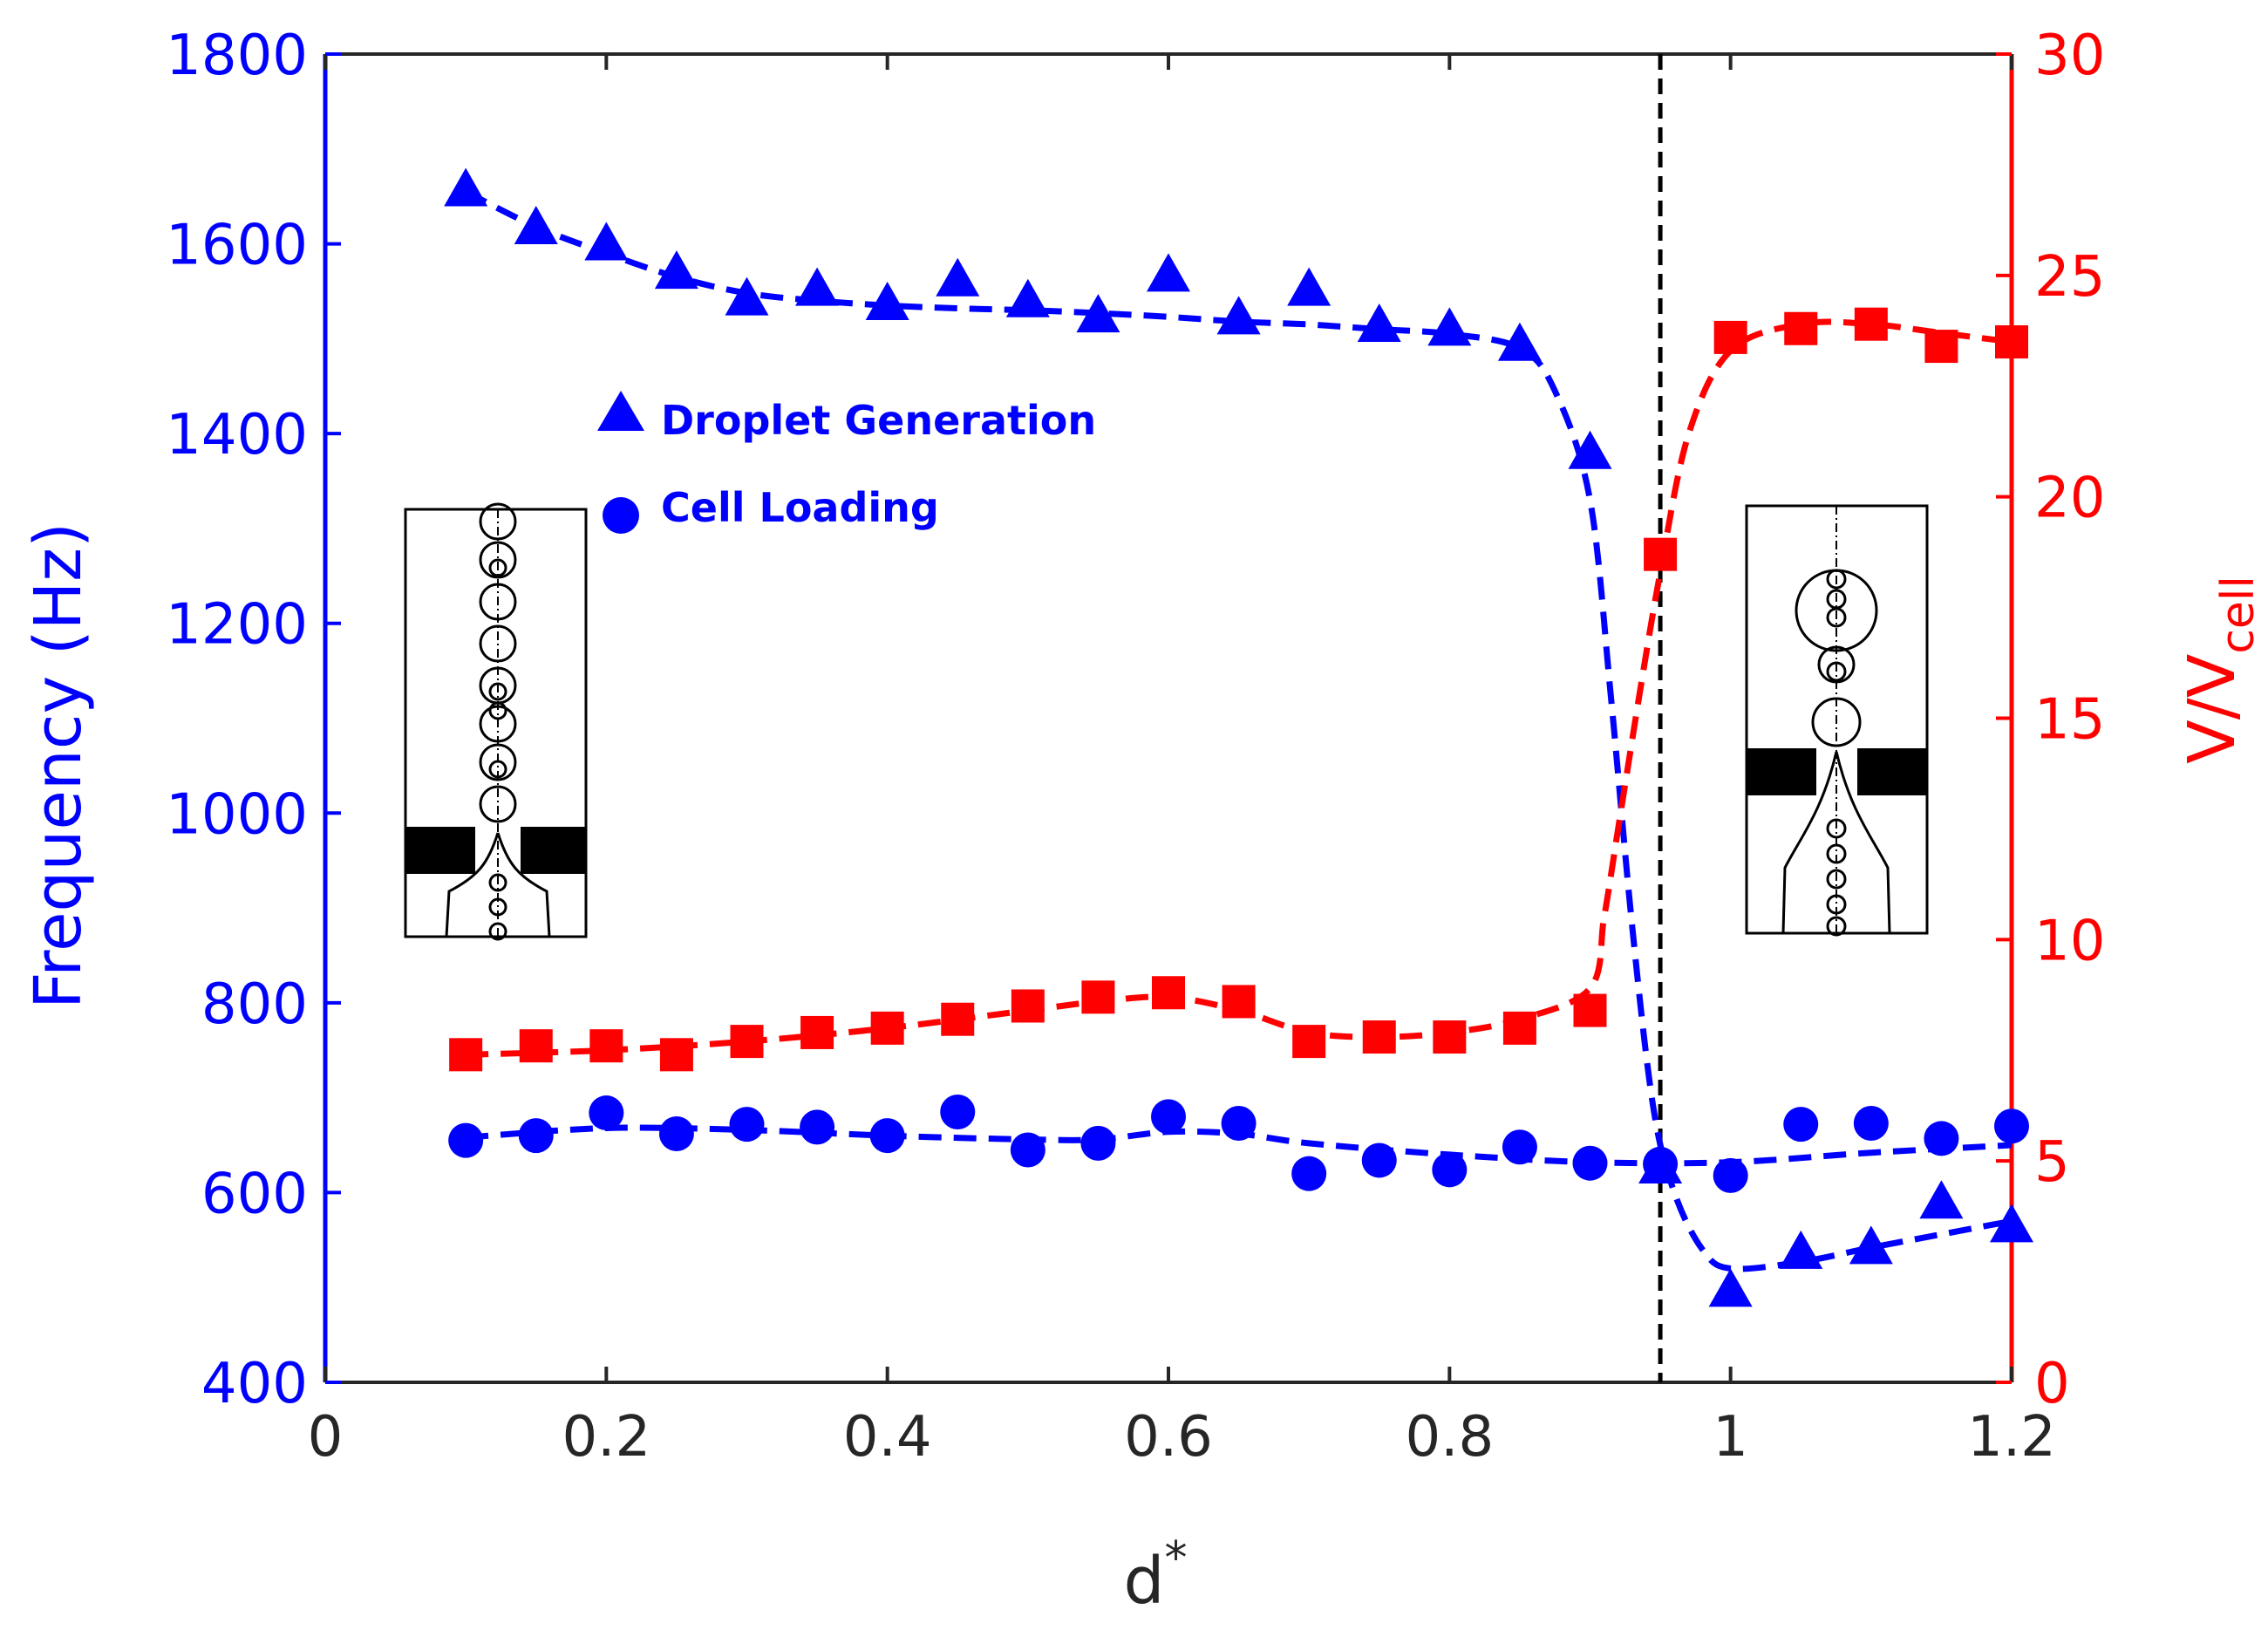  Describe the element at coordinates (1892, 771) in the screenshot. I see `inset-right-barrier-right` at that location.